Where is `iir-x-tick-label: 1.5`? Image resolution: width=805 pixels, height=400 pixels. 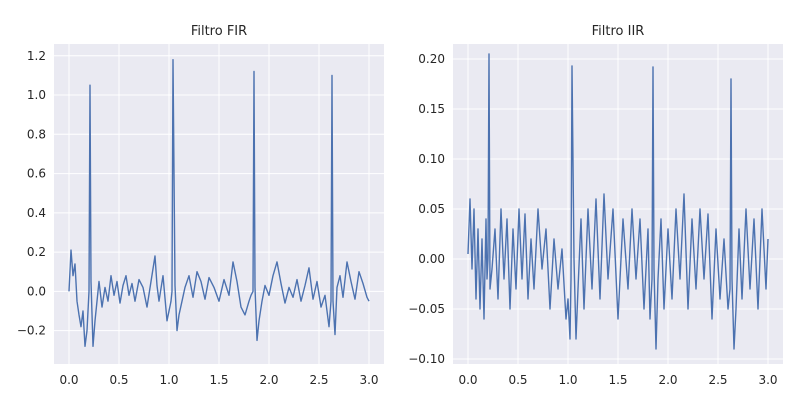
iir-x-tick-label: 1.5 is located at coordinates (617, 380).